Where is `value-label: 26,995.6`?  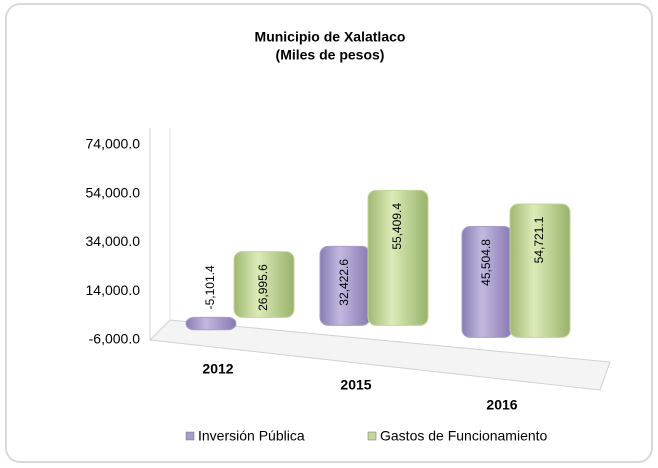 value-label: 26,995.6 is located at coordinates (263, 287).